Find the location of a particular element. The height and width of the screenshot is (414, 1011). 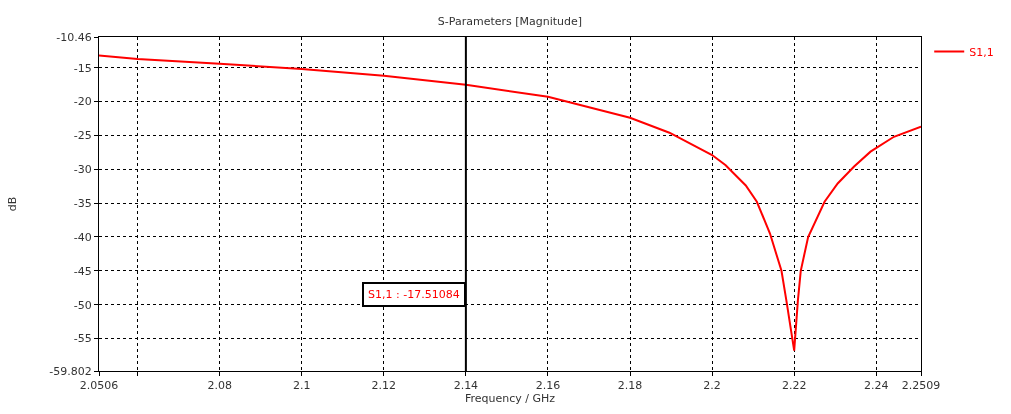

x-tick-label: 2.2 is located at coordinates (712, 386).